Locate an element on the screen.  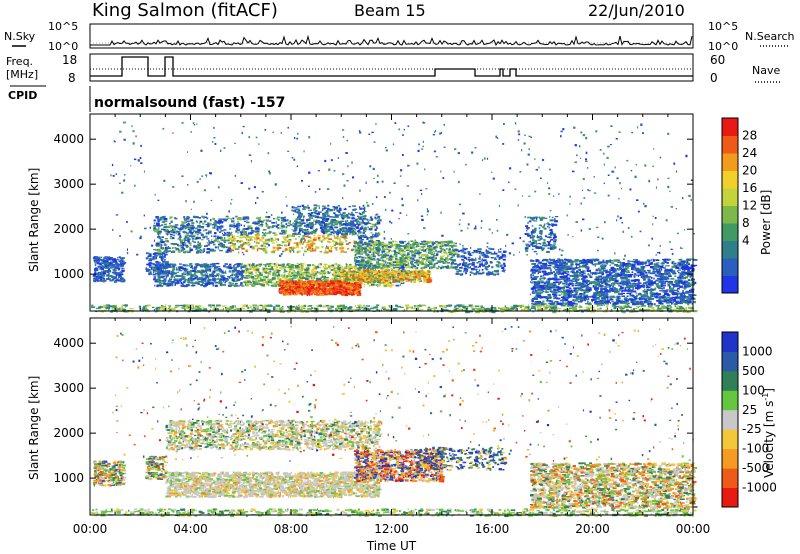
freq-label: Freq. is located at coordinates (19, 61).